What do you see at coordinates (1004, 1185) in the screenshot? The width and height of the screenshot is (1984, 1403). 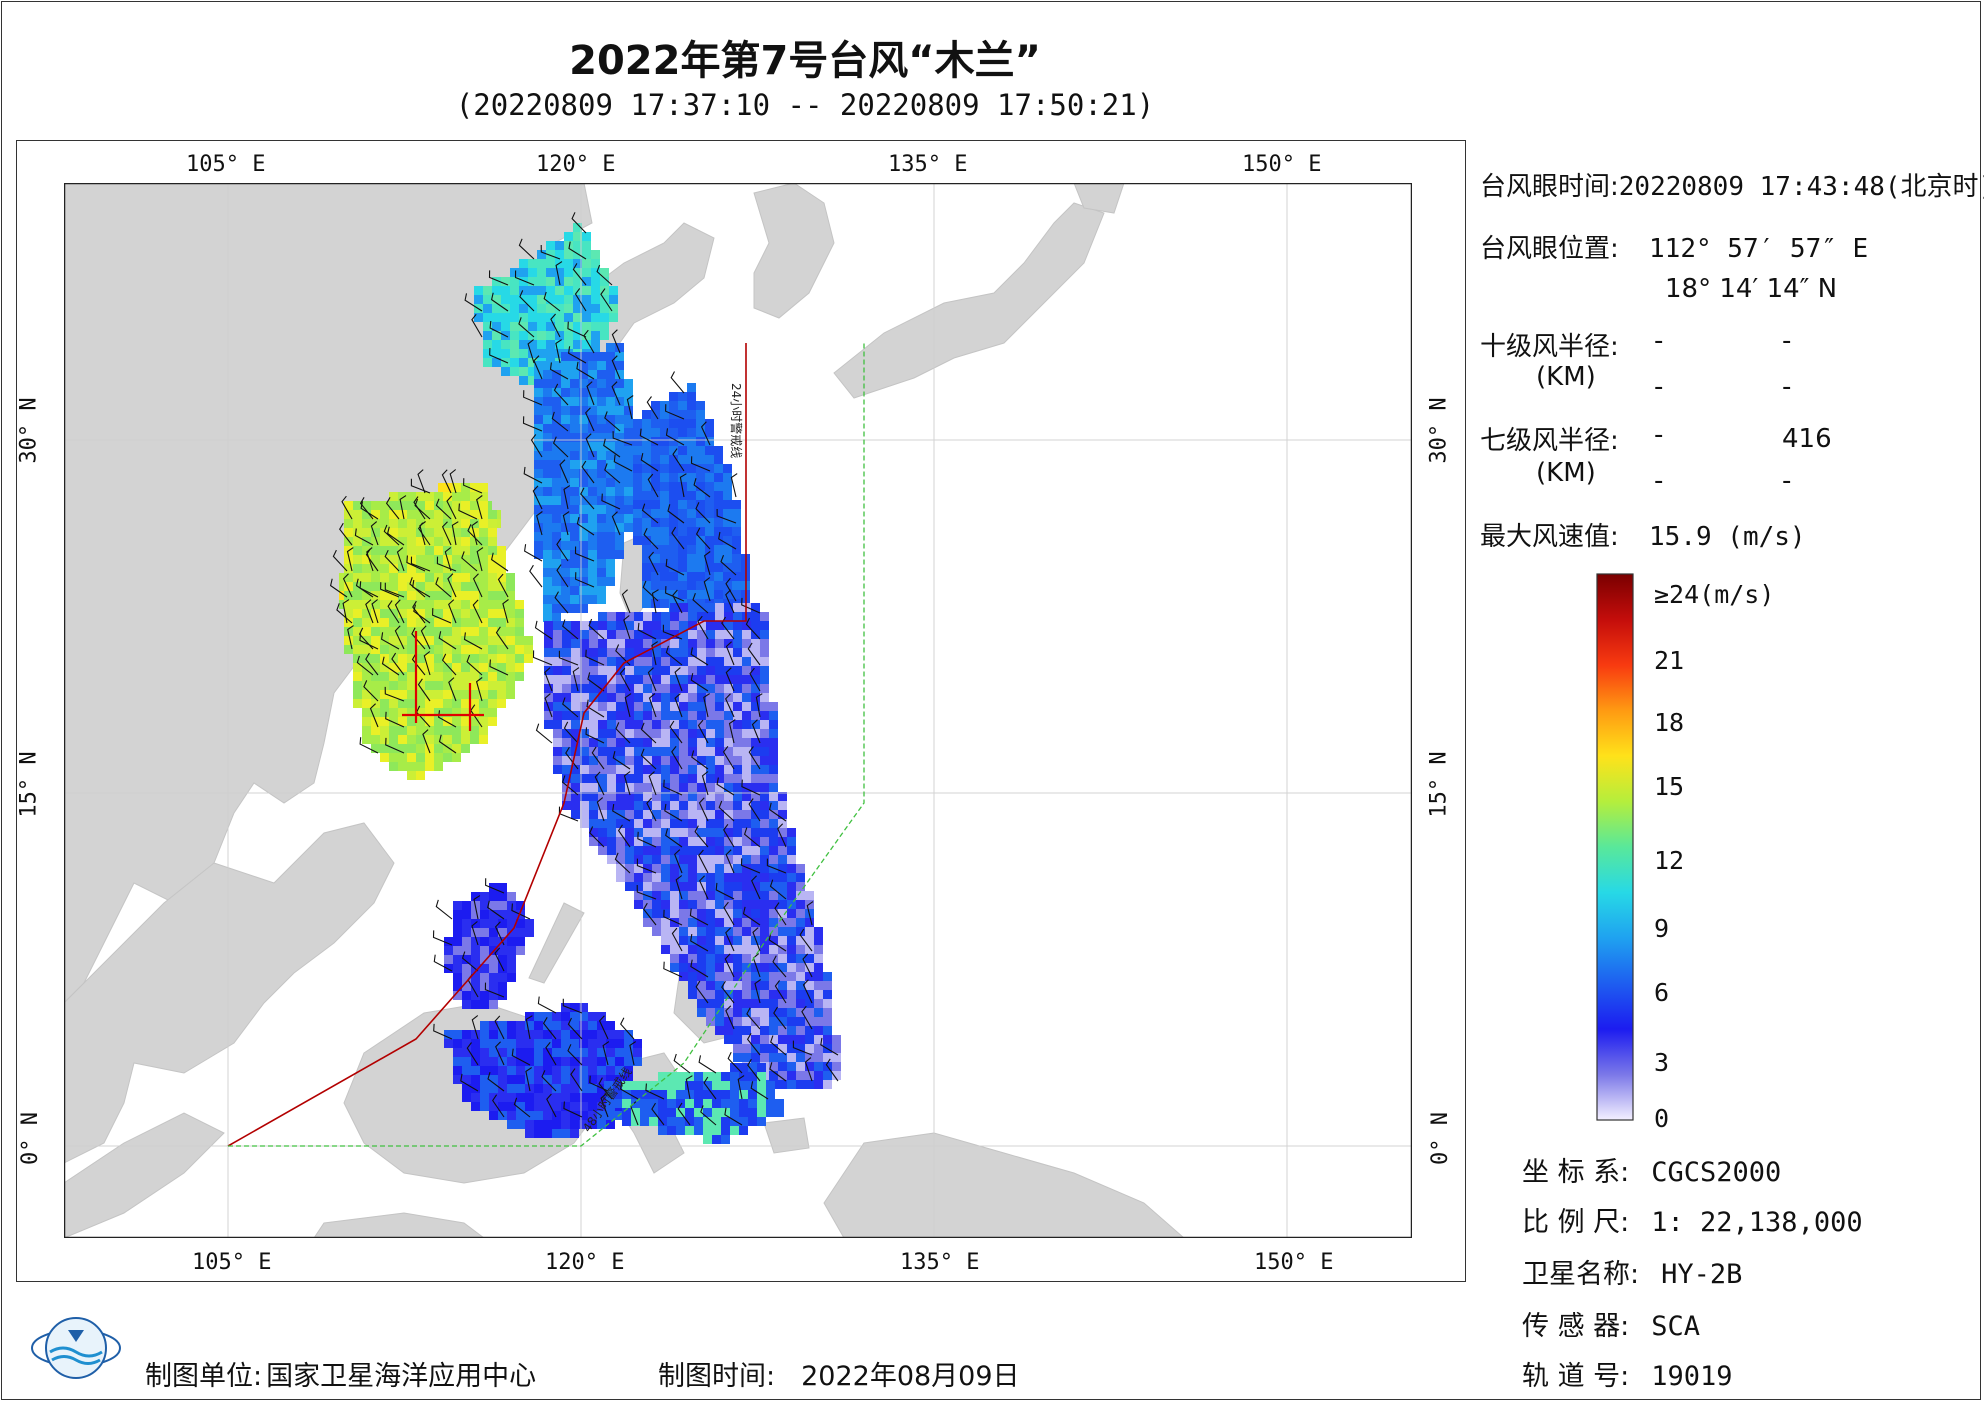 I see `land-new-guinea` at bounding box center [1004, 1185].